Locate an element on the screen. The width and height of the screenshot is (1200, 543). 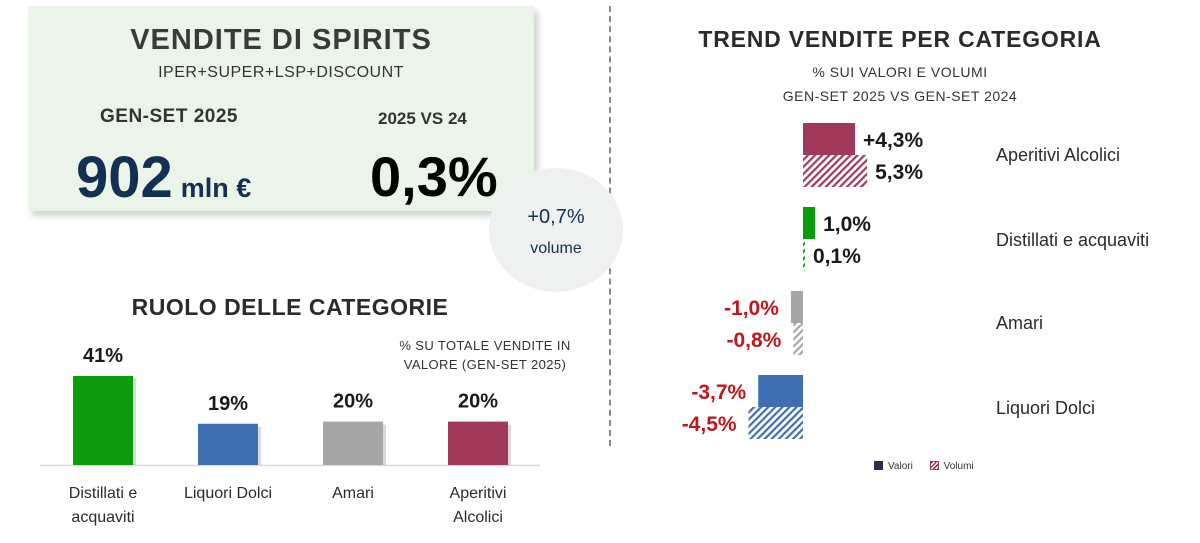
legend-swatch-volumi is located at coordinates (934, 465).